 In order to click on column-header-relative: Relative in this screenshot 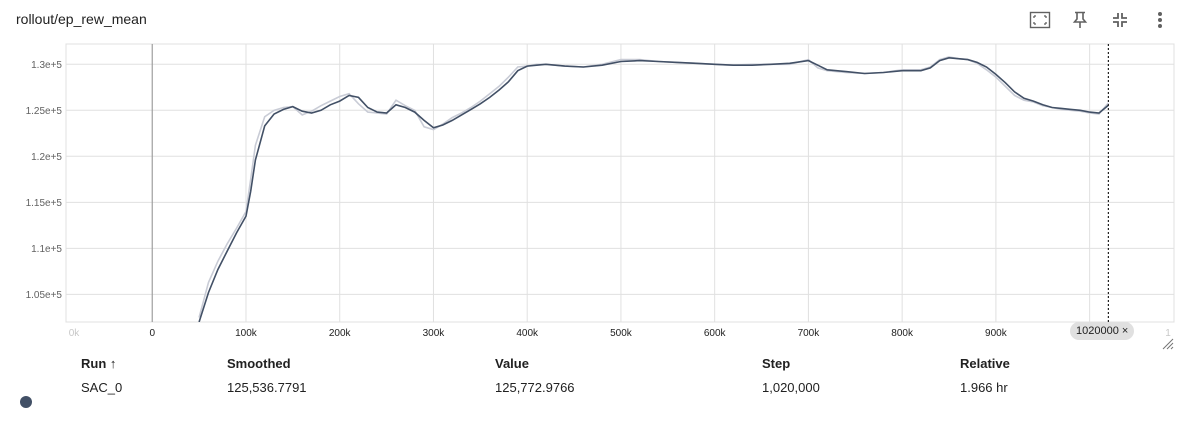, I will do `click(985, 363)`.